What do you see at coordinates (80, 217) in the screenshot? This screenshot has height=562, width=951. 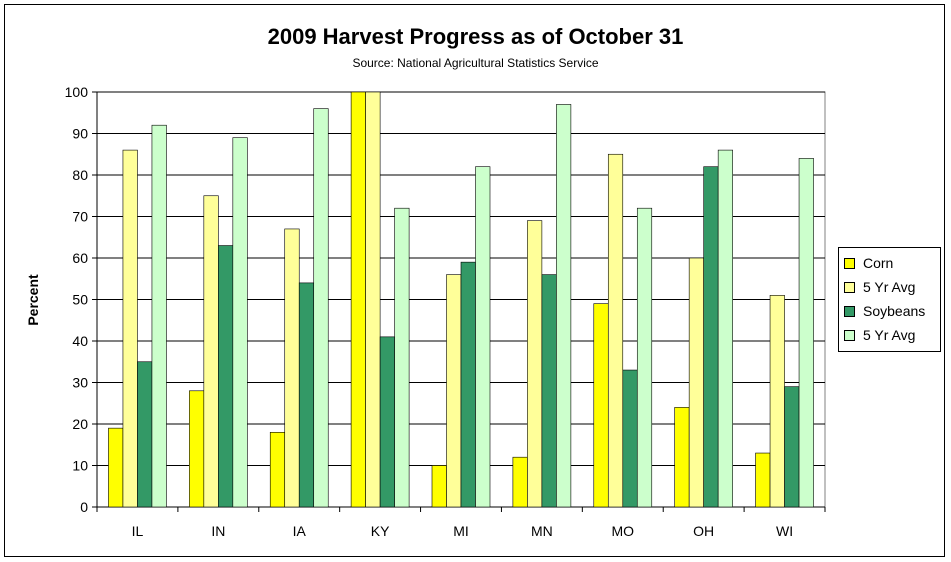 I see `y-tick-label: 70` at bounding box center [80, 217].